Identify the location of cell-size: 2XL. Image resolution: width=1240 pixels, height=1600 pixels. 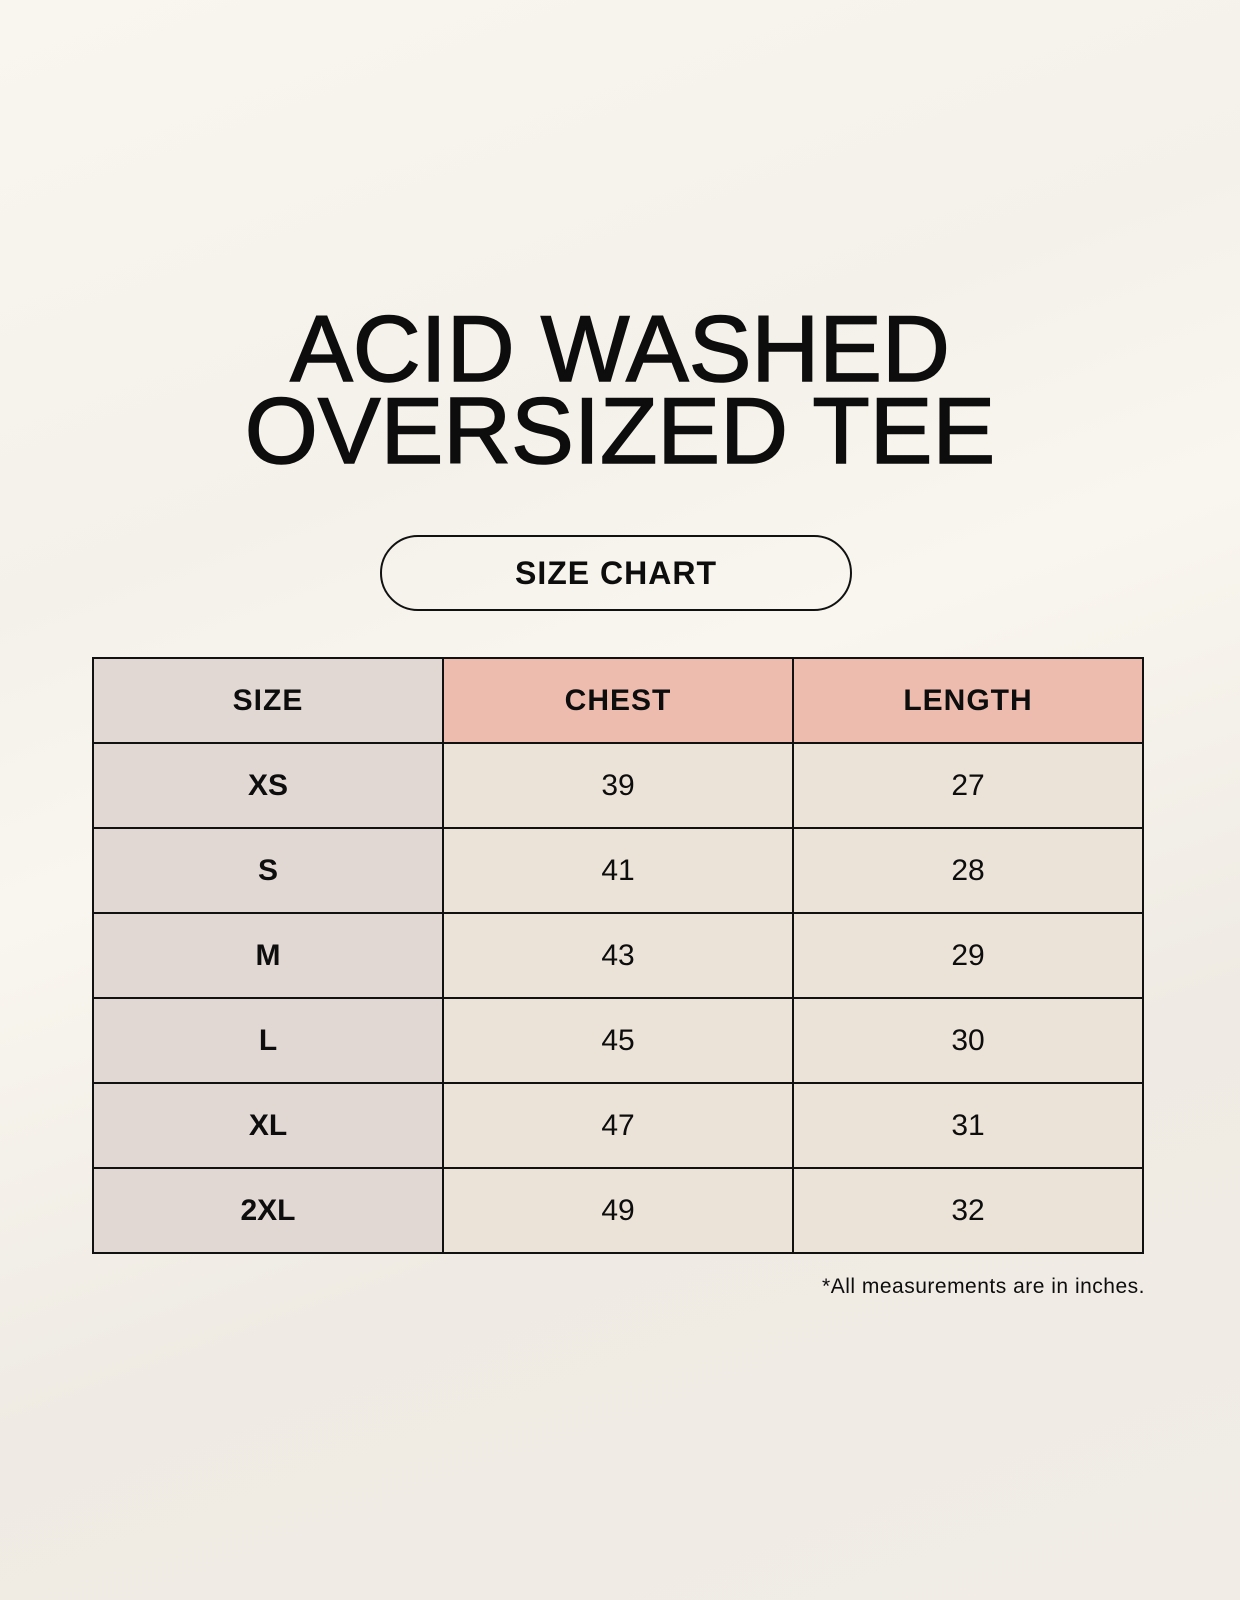
(268, 1210).